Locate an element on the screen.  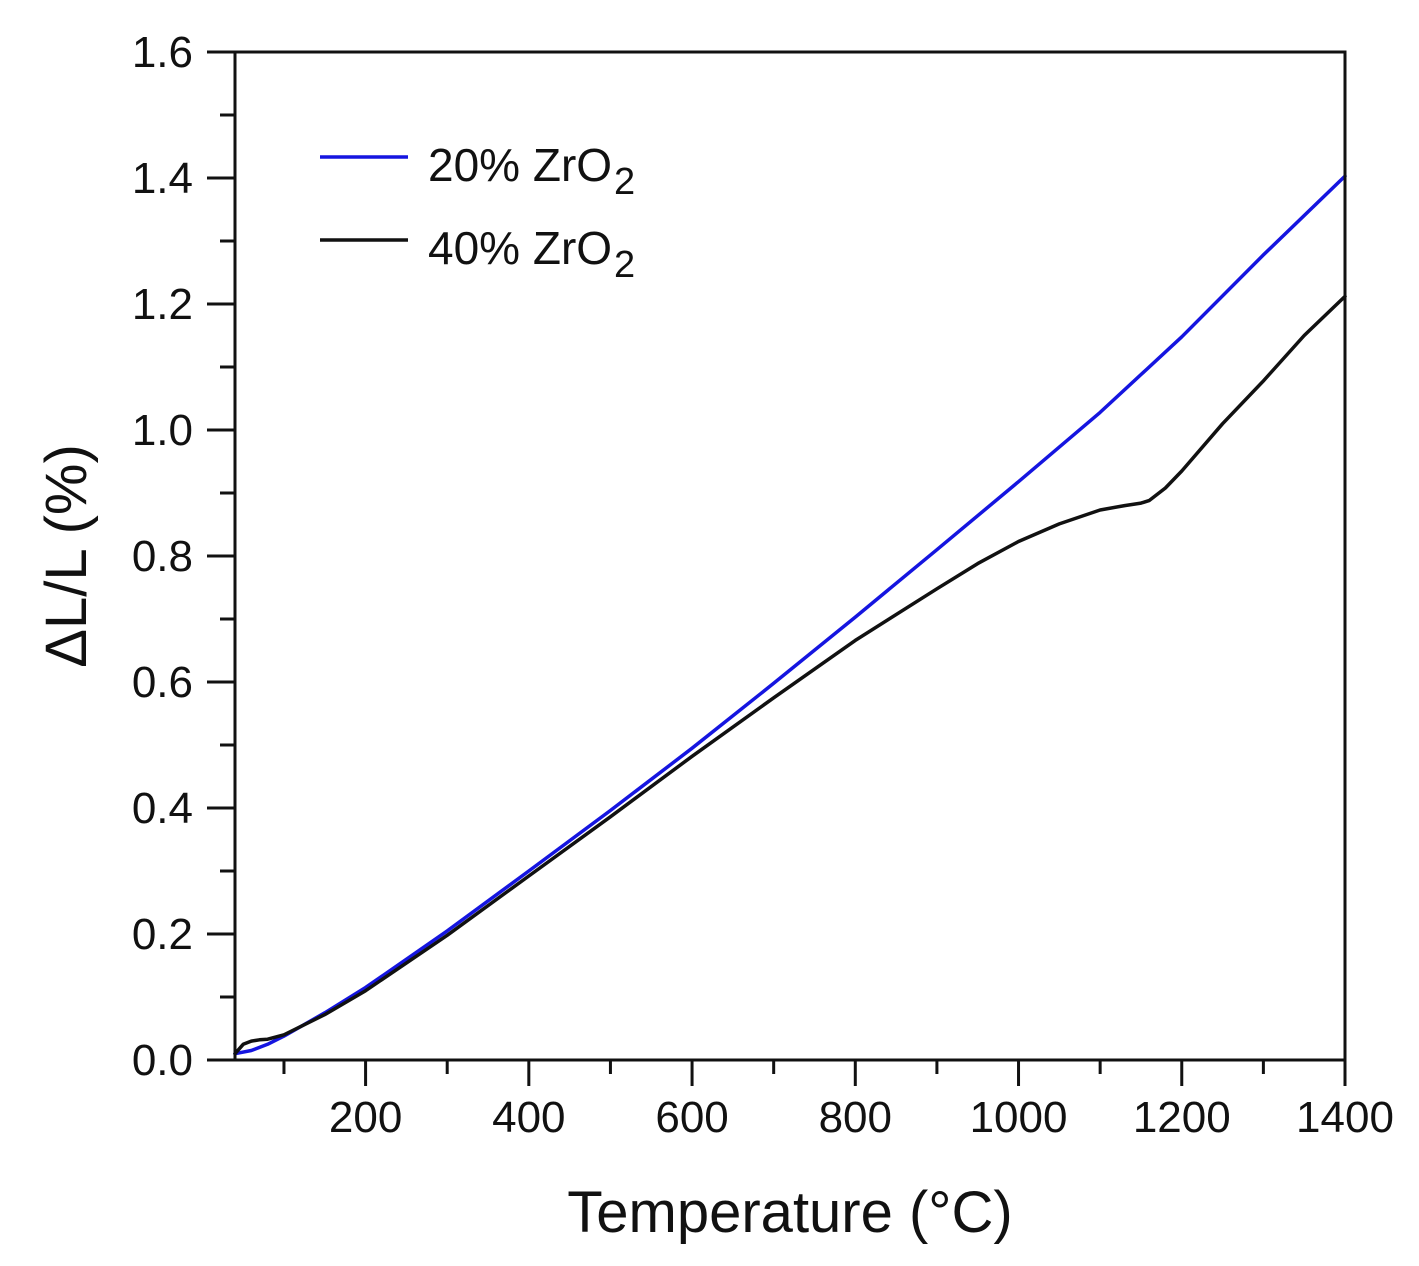
x-tick-label: 1400 is located at coordinates (1345, 1117).